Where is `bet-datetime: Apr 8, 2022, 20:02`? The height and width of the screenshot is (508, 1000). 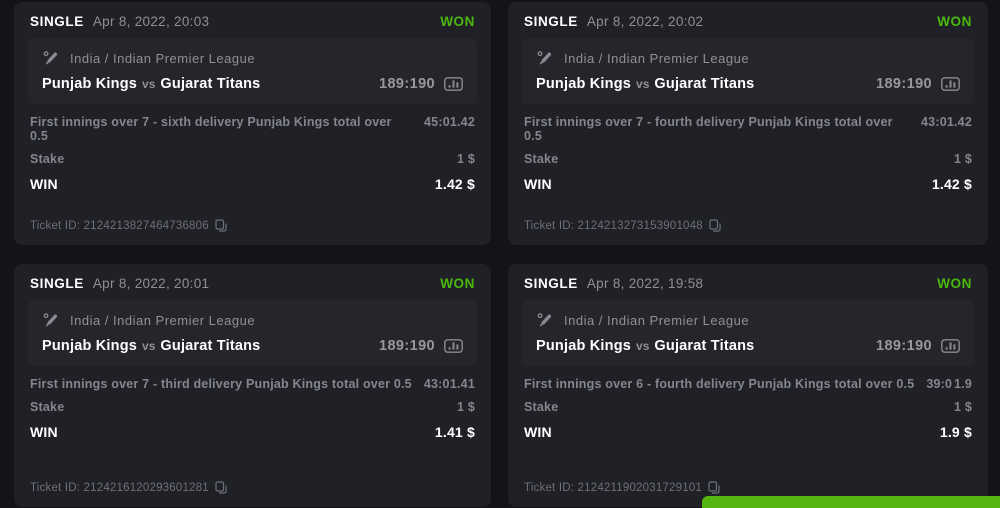
bet-datetime: Apr 8, 2022, 20:02 is located at coordinates (645, 21).